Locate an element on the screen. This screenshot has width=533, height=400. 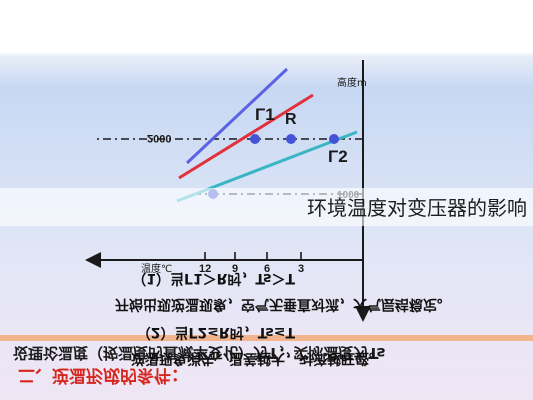
intersection-gamma1 is located at coordinates (255, 139).